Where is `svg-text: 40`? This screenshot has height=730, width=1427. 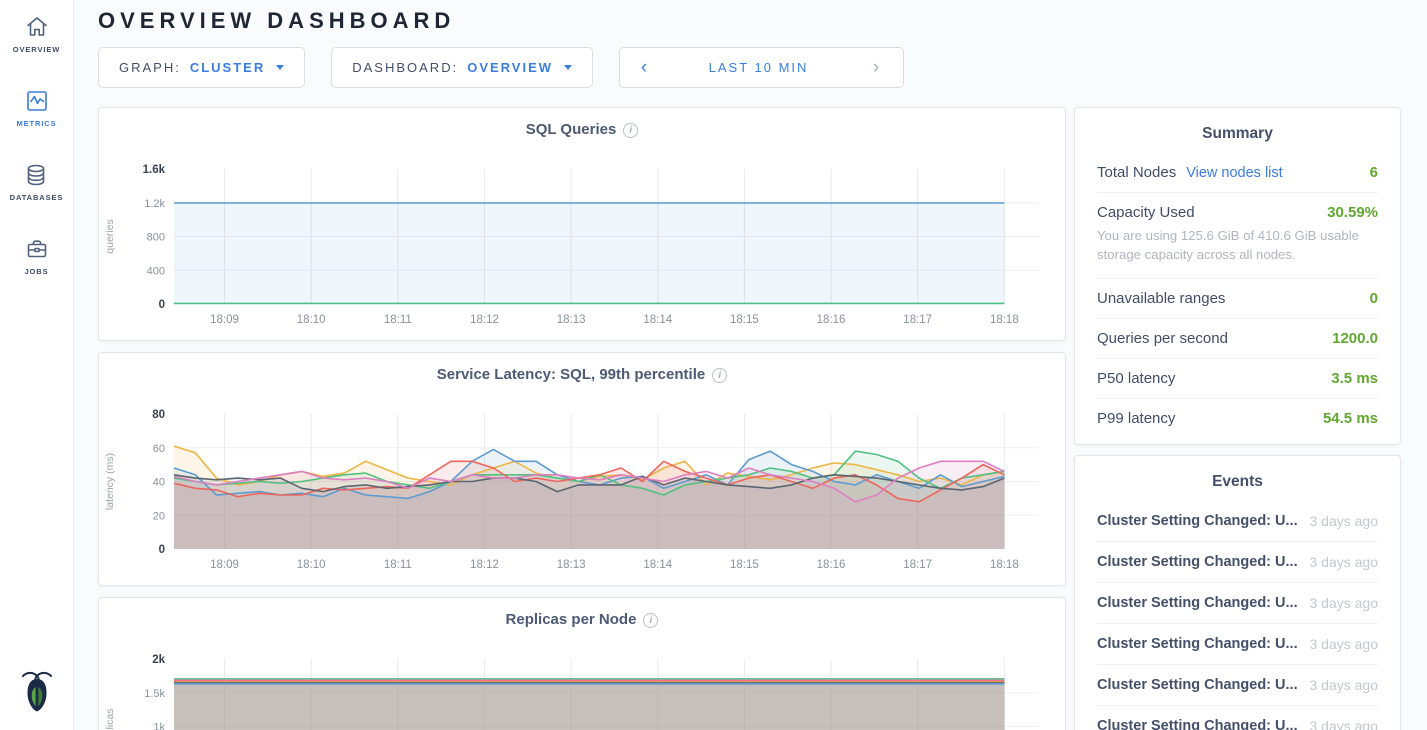
svg-text: 40 is located at coordinates (159, 483).